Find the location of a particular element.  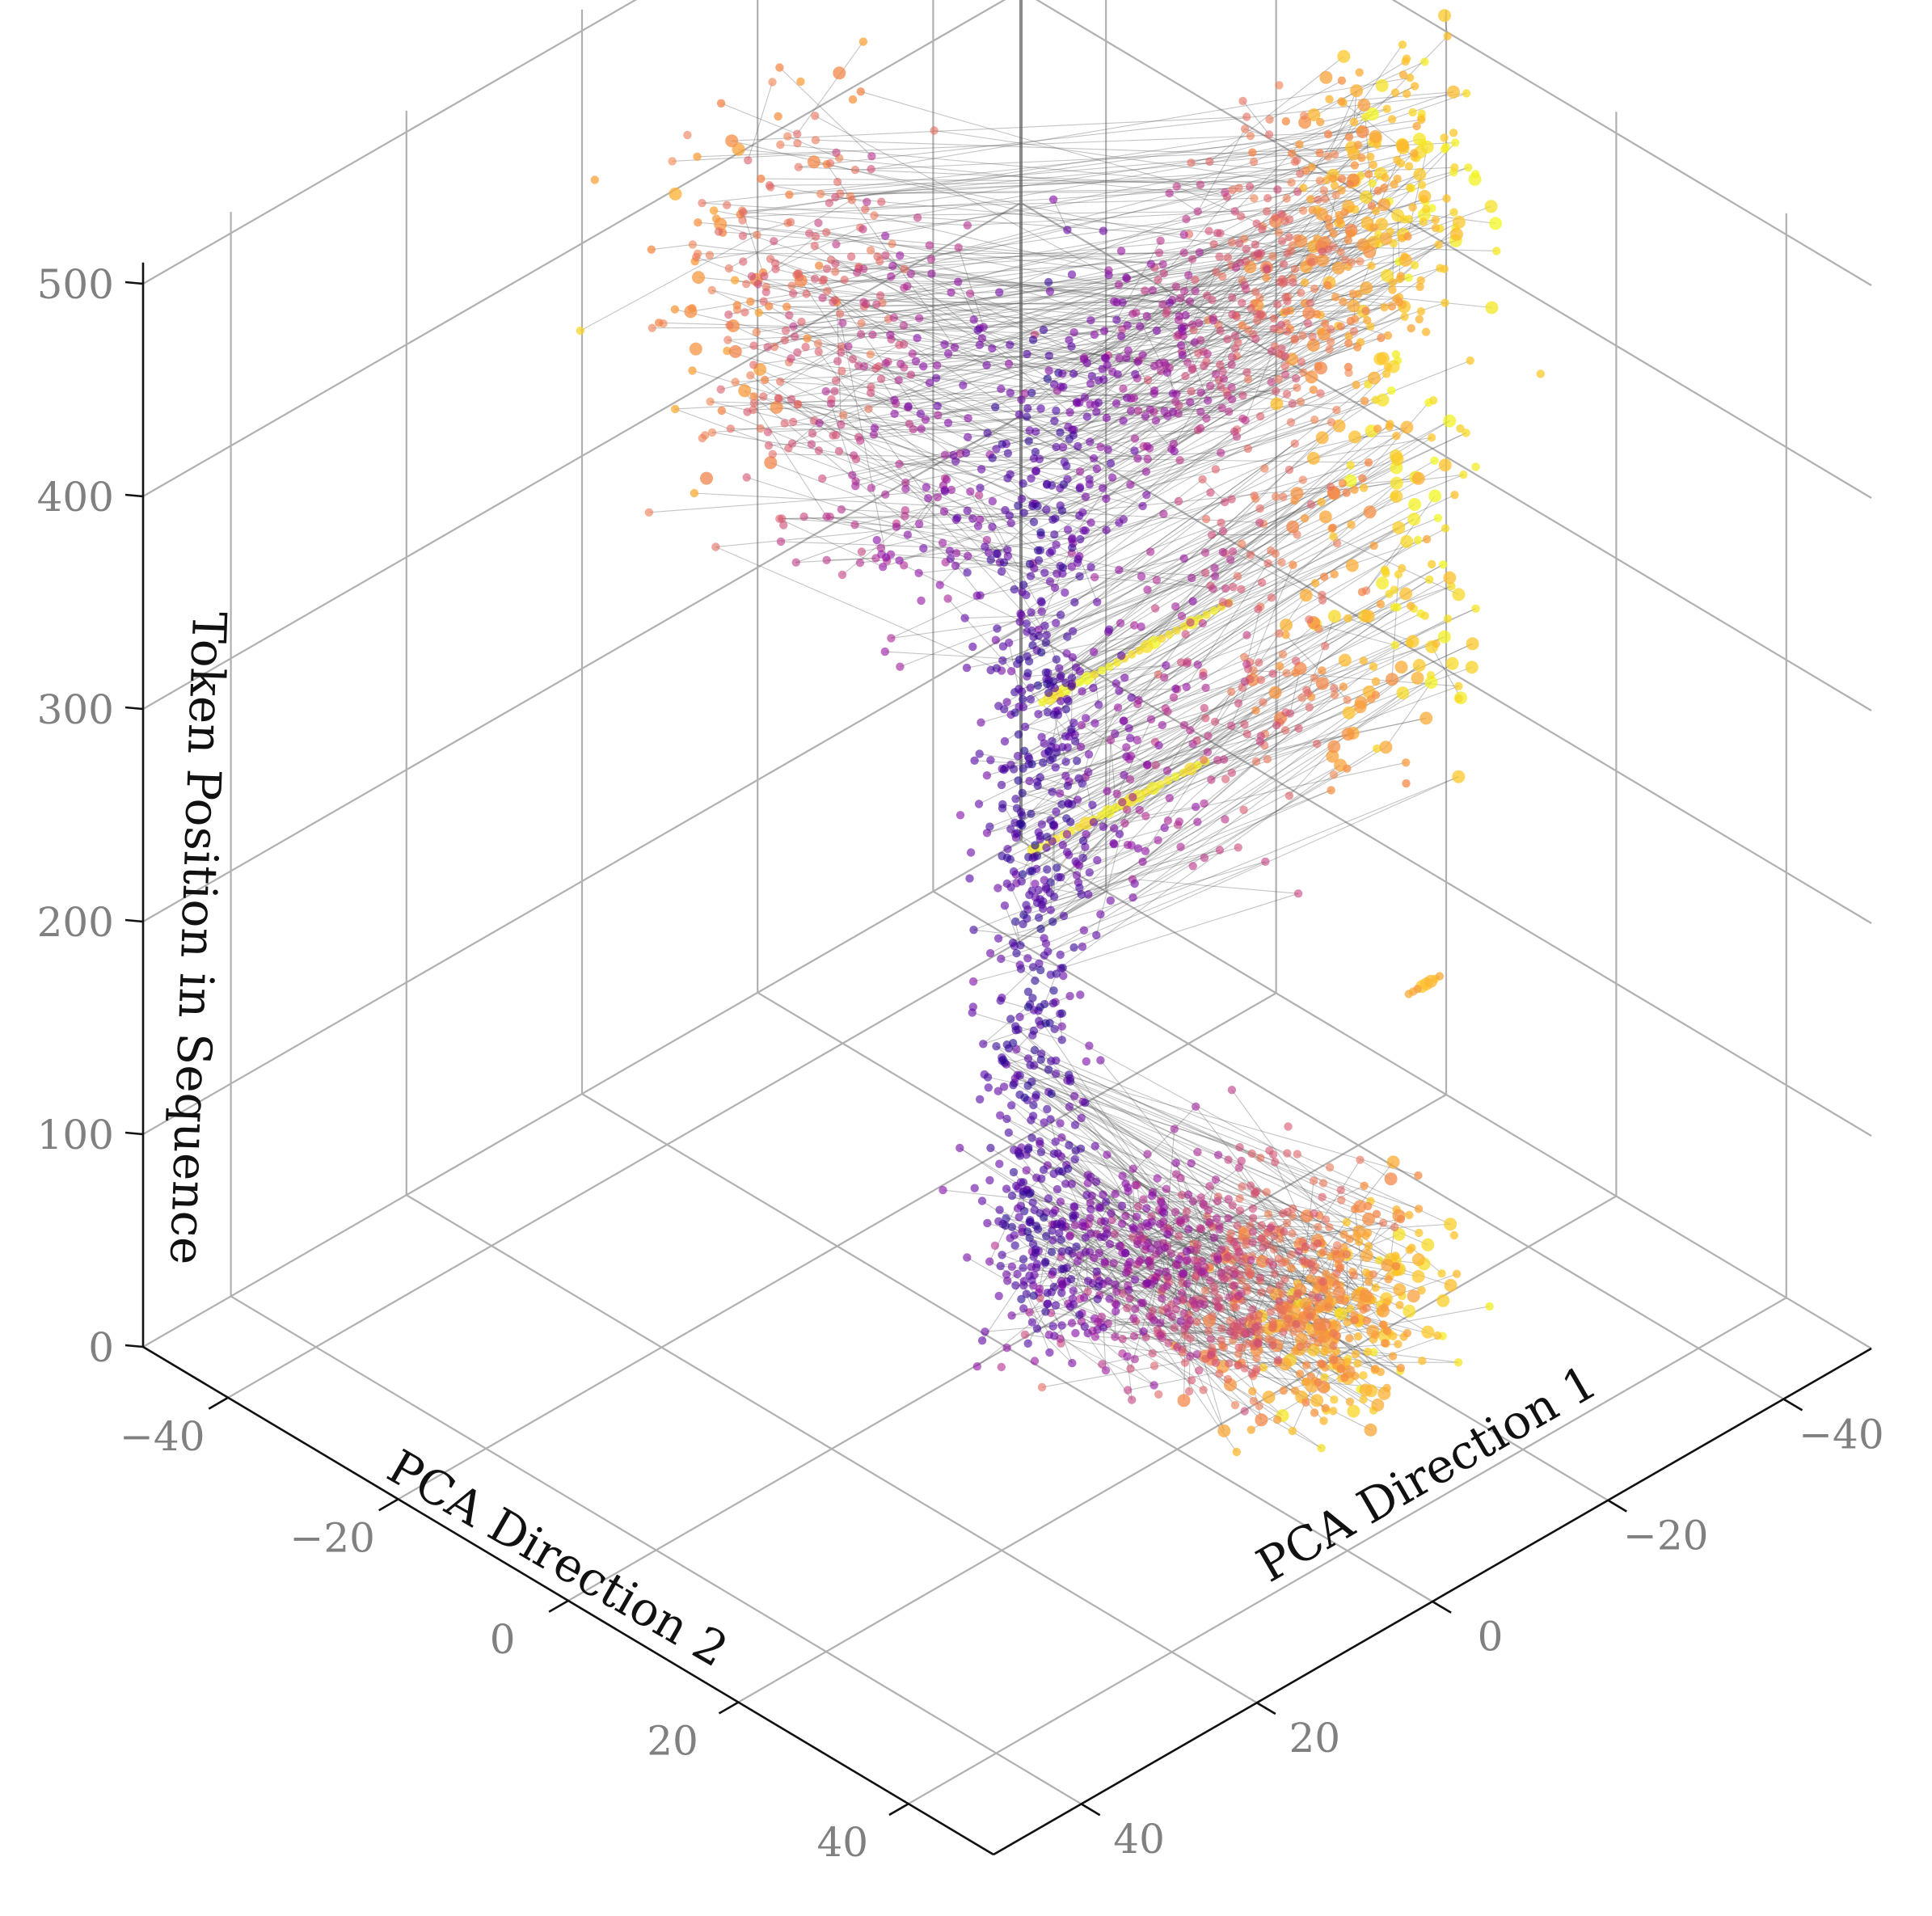

z-tick-label: 0 is located at coordinates (101, 1348).